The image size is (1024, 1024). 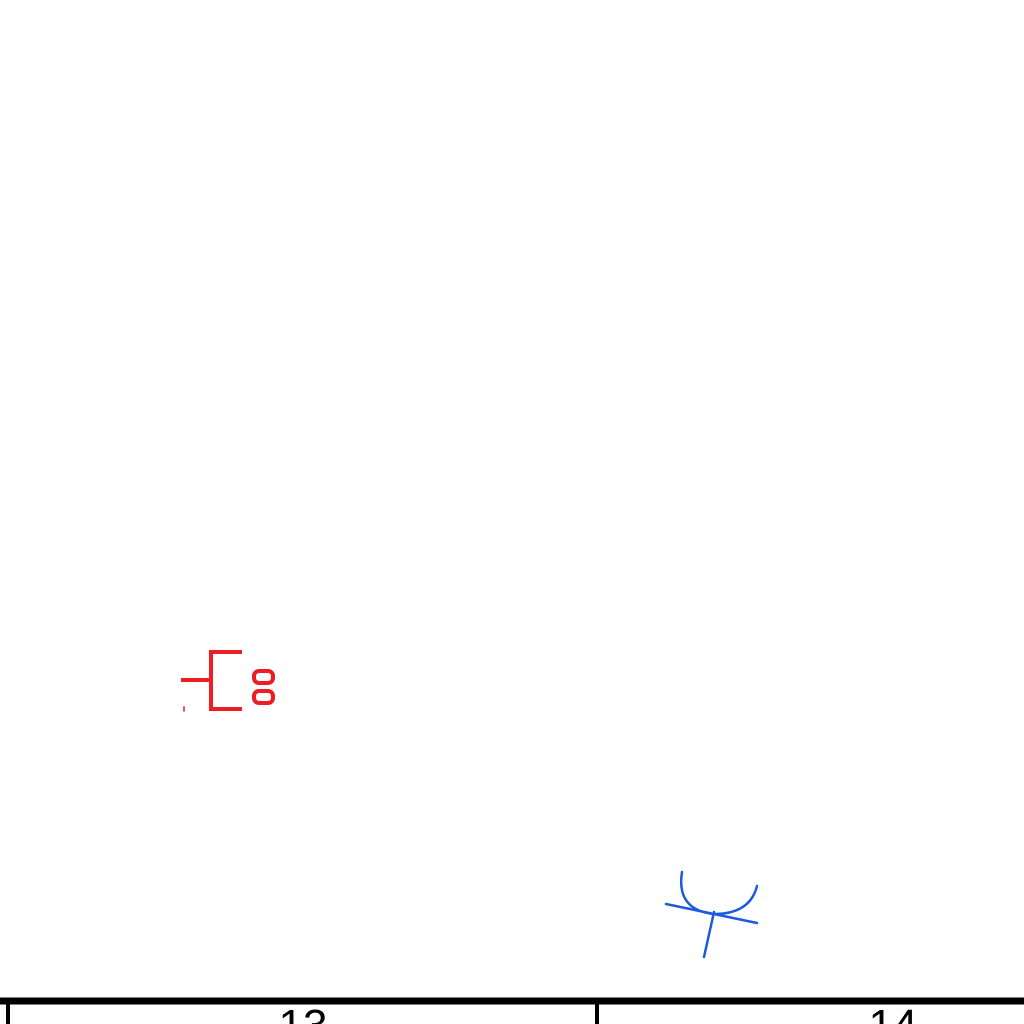 I want to click on bottom-border: 13 14, so click(x=512, y=1010).